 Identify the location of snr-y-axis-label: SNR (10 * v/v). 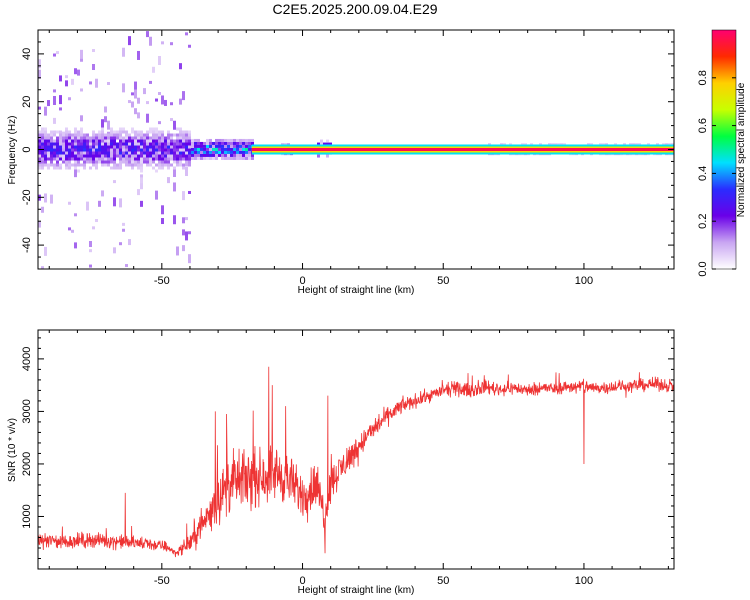
(12, 450).